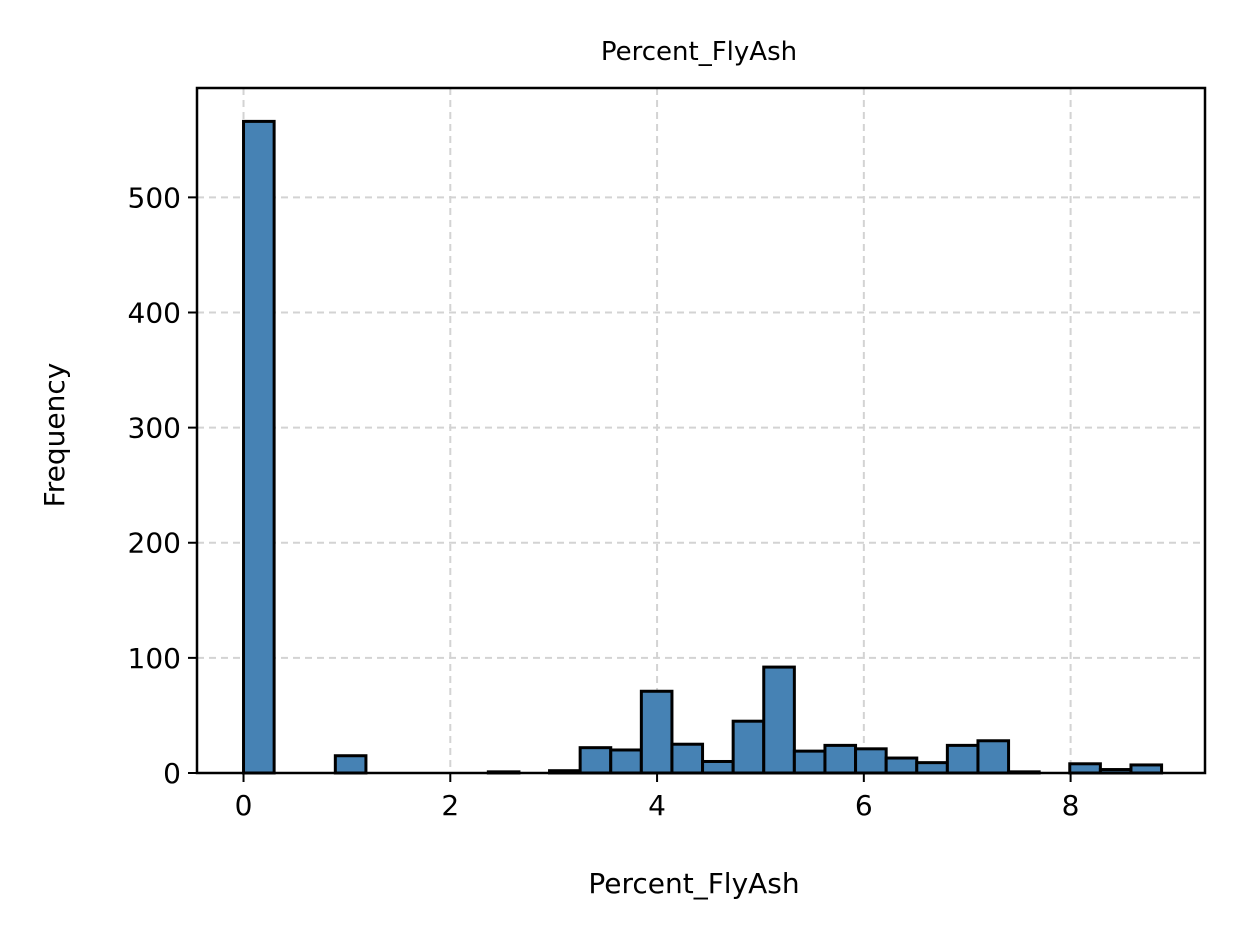  Describe the element at coordinates (172, 773) in the screenshot. I see `y-tick-label: 0` at that location.